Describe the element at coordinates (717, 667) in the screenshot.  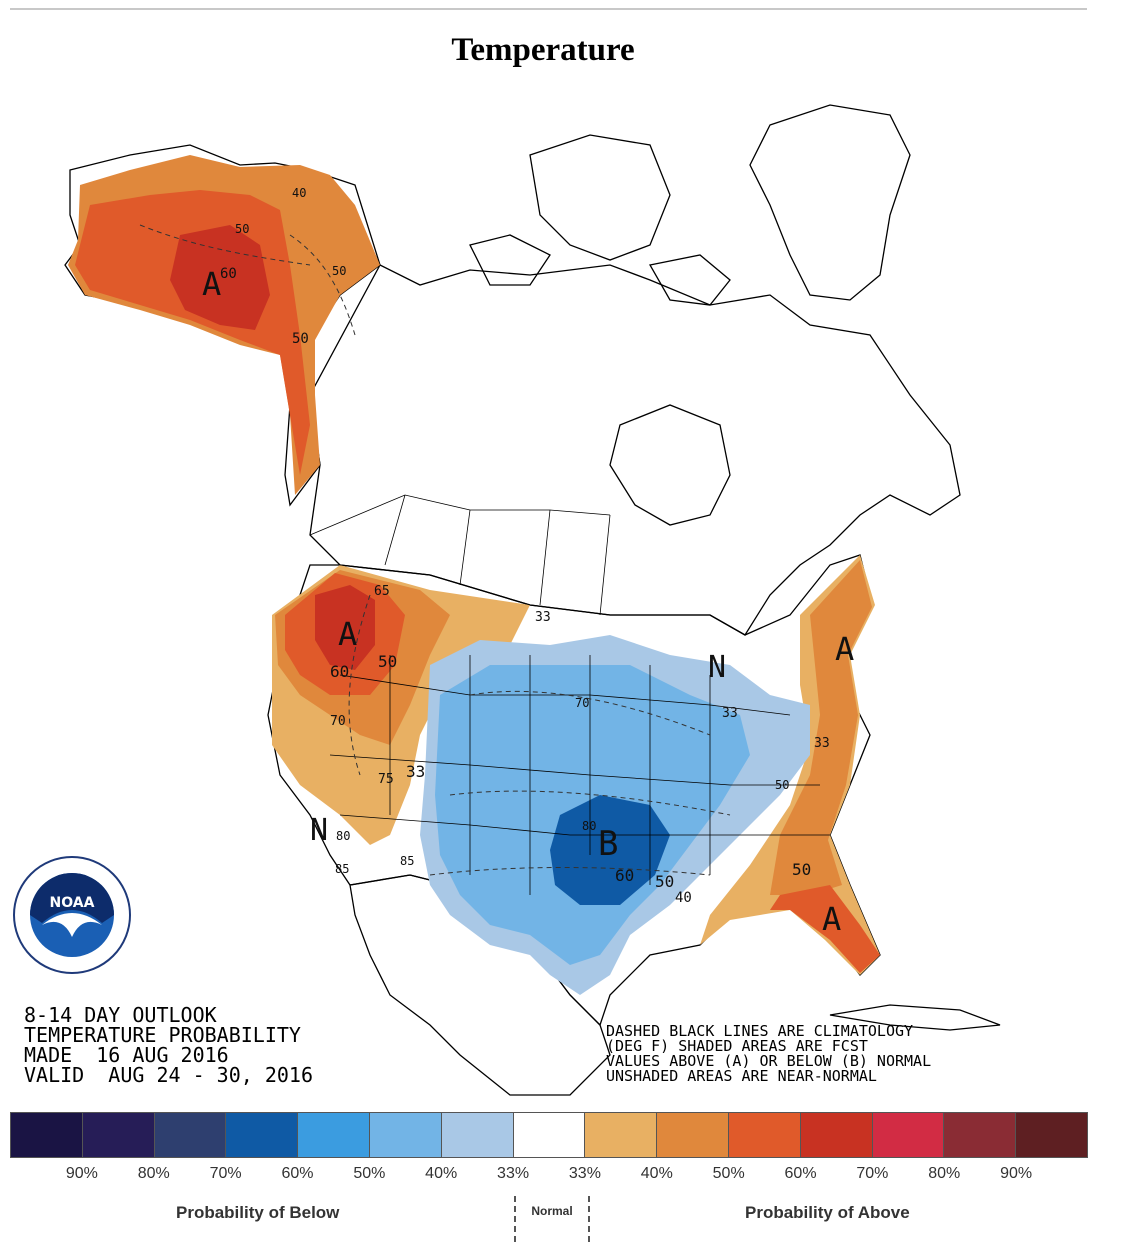
I see `great-lakes-letter: N` at that location.